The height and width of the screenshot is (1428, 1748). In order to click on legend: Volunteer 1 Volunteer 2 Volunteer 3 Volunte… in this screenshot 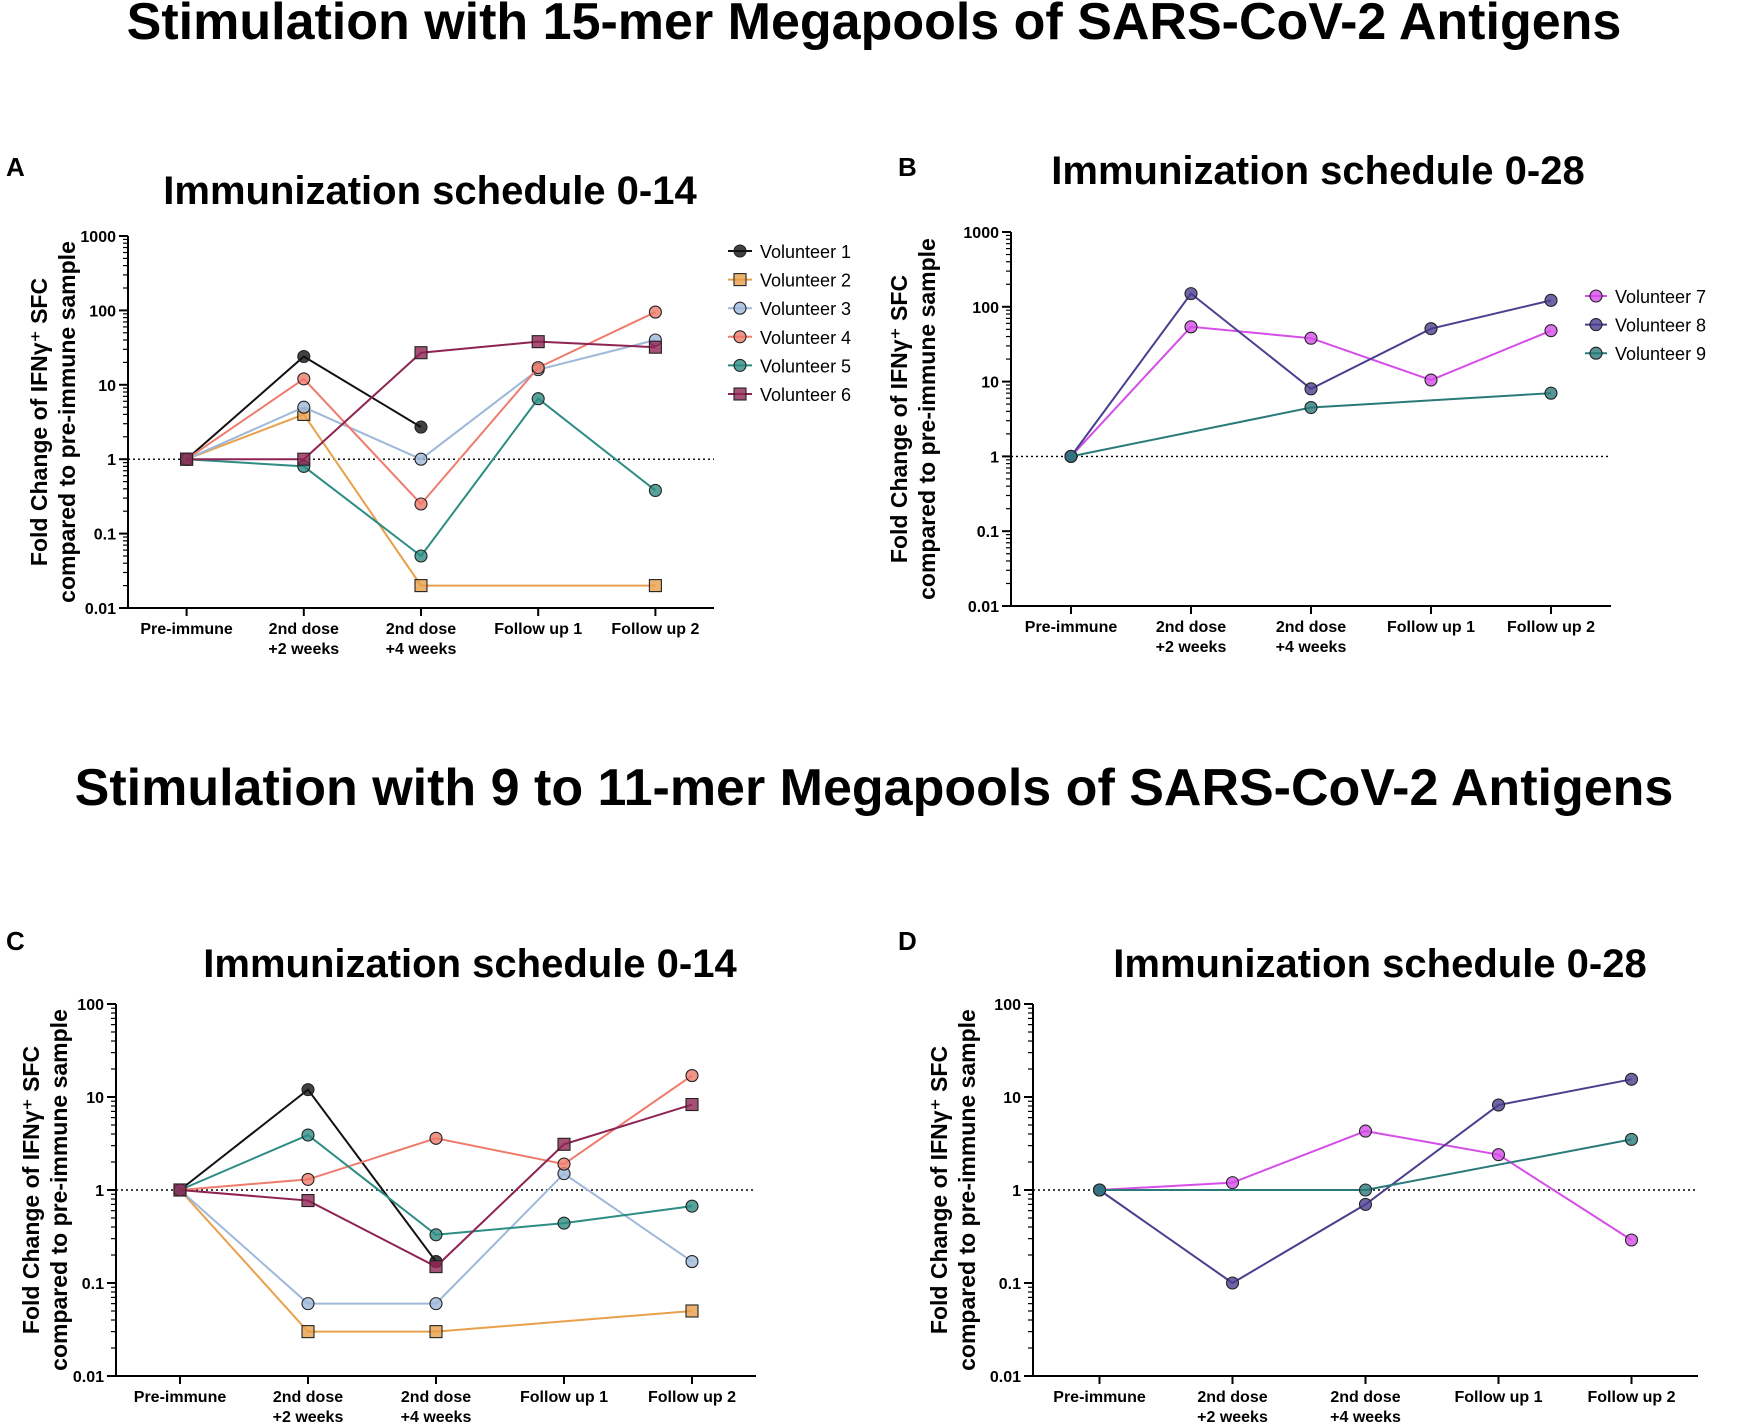, I will do `click(789, 323)`.